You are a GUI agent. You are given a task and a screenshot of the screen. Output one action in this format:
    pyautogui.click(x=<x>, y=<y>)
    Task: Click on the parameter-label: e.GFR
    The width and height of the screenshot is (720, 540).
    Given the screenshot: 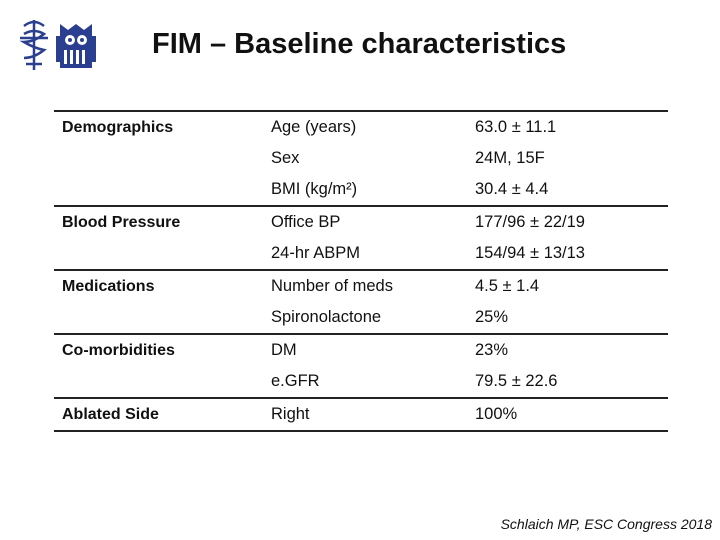 What is the action you would take?
    pyautogui.click(x=295, y=381)
    